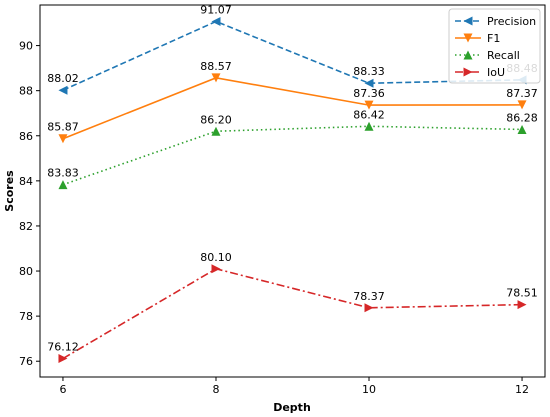 The image size is (550, 417). Describe the element at coordinates (26, 361) in the screenshot. I see `y-tick-label: 76` at that location.